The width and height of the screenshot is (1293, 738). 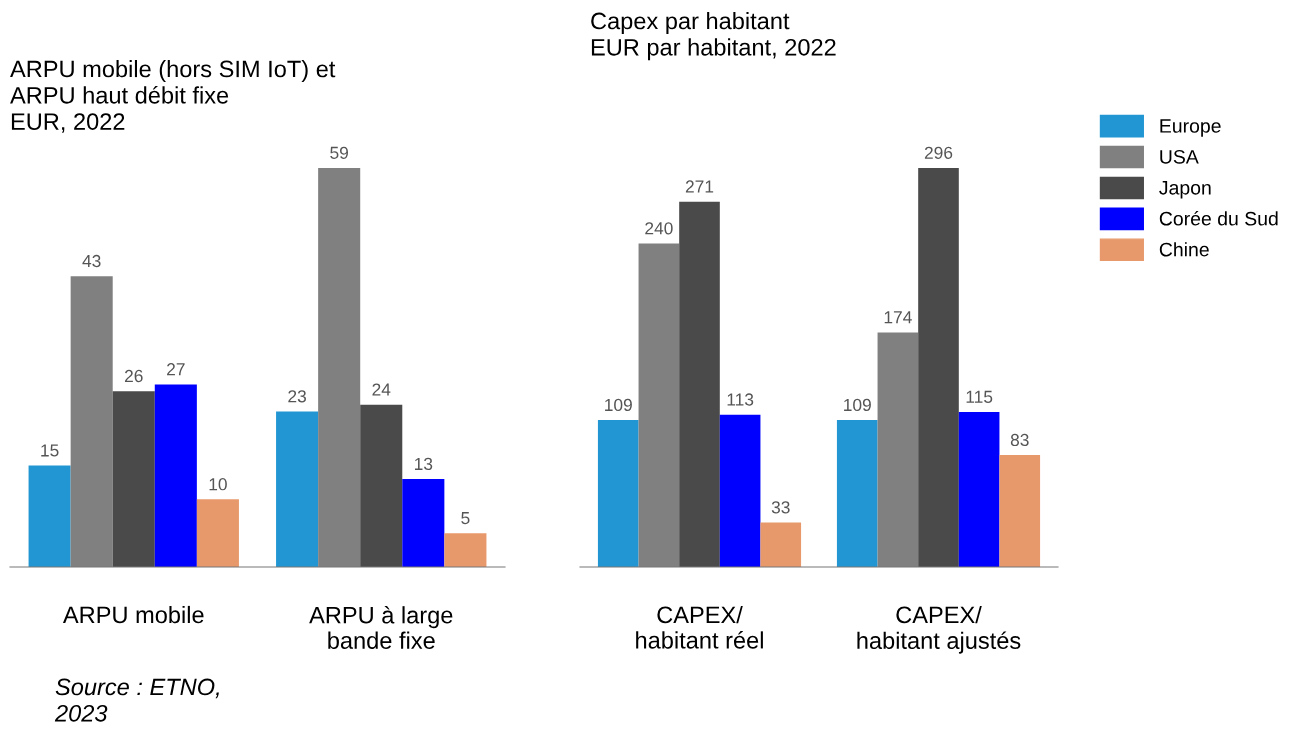 What do you see at coordinates (699, 627) in the screenshot?
I see `x-tick-label: CAPEX/ habitant réel` at bounding box center [699, 627].